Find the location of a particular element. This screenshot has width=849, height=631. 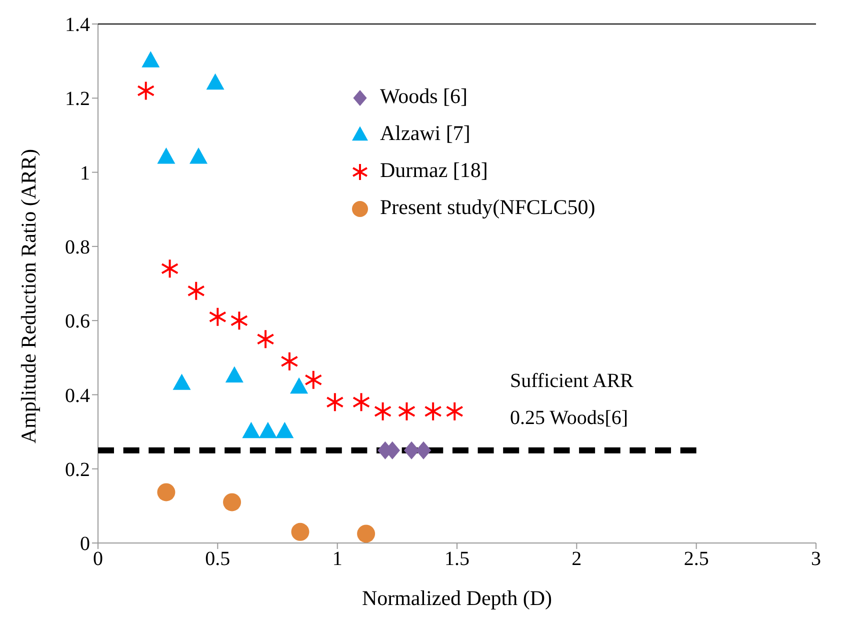

y-tick-label: 0.2 is located at coordinates (77, 469).